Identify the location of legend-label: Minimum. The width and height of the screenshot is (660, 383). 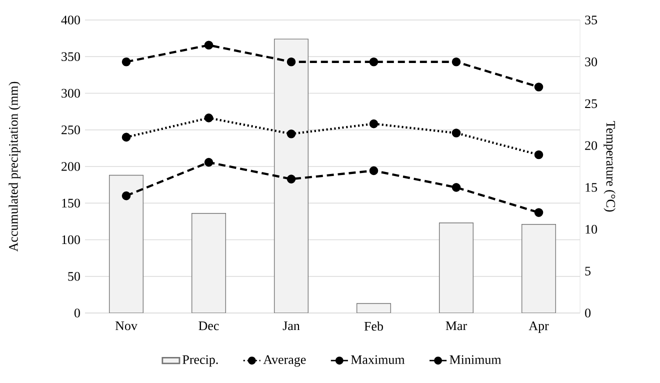
(476, 359).